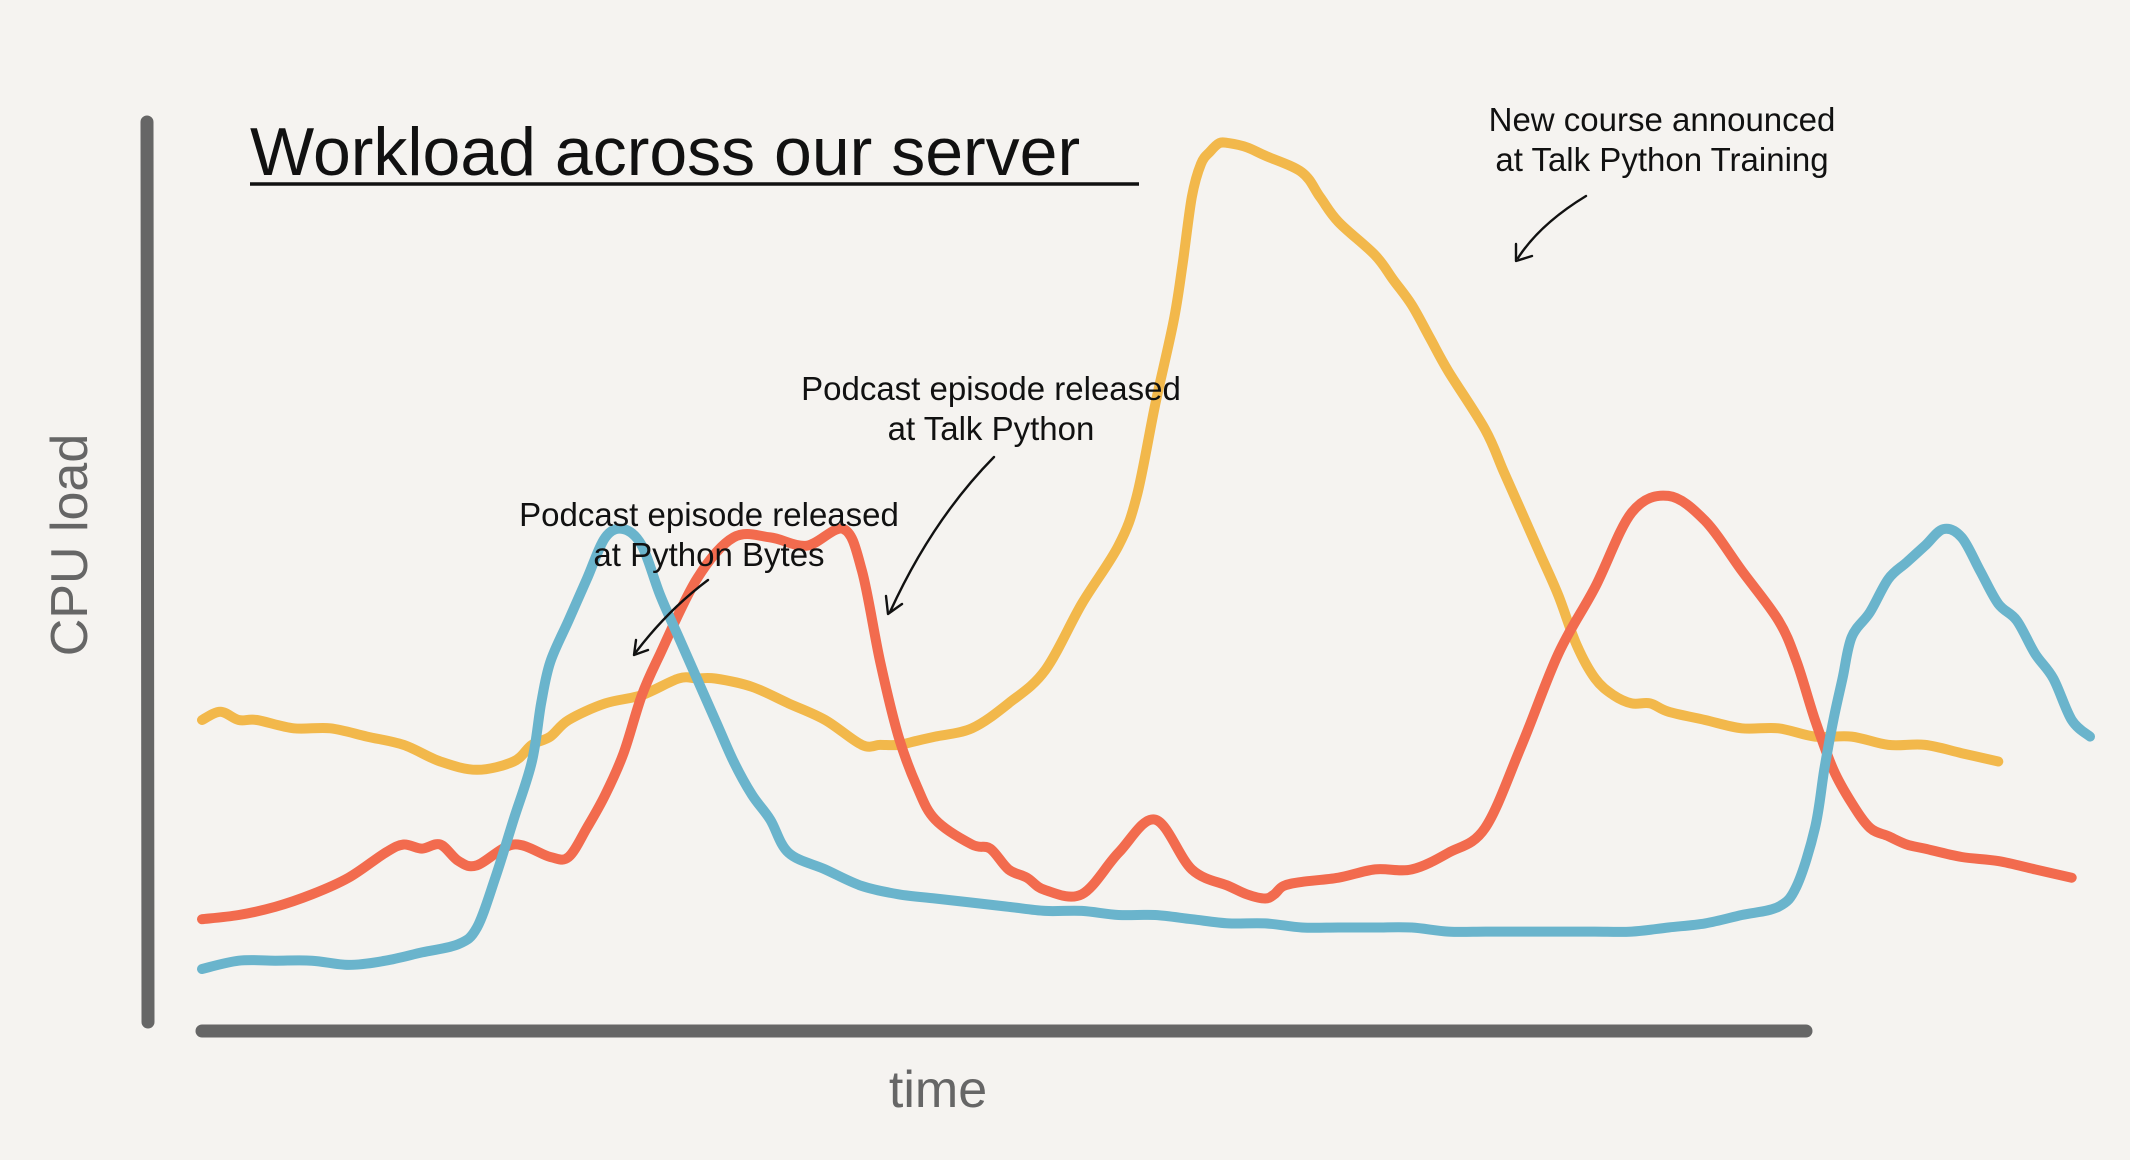  Describe the element at coordinates (70, 545) in the screenshot. I see `y-axis-label: CPU load` at that location.